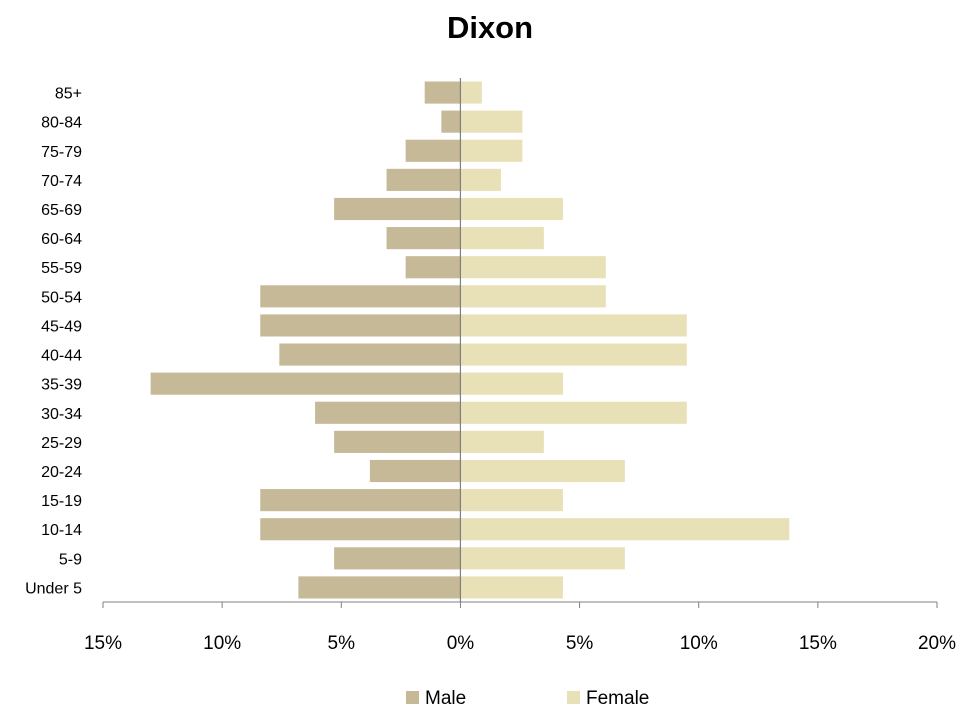  Describe the element at coordinates (461, 643) in the screenshot. I see `x-tick-label: 0%` at that location.